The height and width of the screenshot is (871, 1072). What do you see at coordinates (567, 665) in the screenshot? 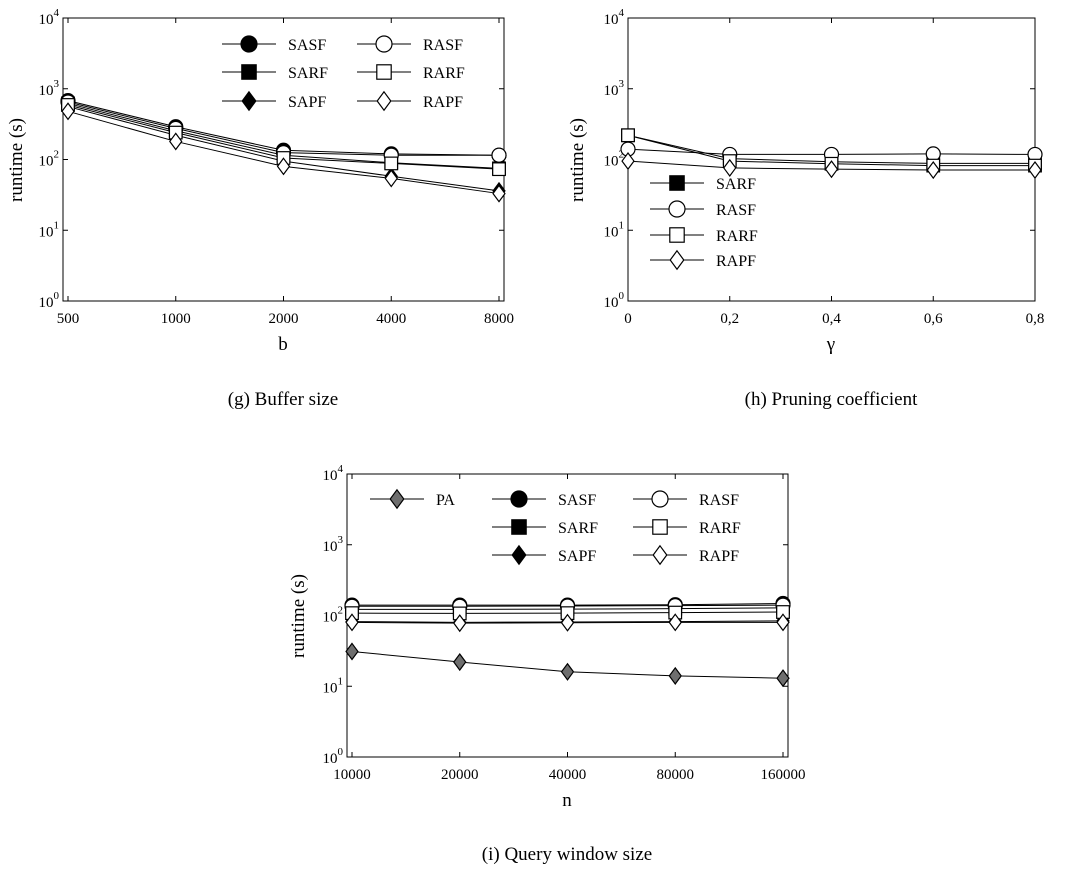
I see `series-pa` at bounding box center [567, 665].